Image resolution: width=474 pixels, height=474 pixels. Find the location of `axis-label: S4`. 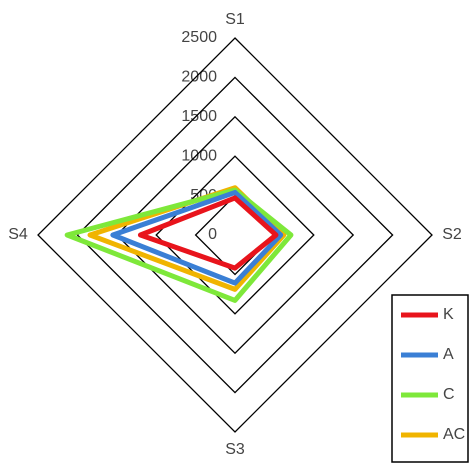

axis-label: S4 is located at coordinates (18, 234).